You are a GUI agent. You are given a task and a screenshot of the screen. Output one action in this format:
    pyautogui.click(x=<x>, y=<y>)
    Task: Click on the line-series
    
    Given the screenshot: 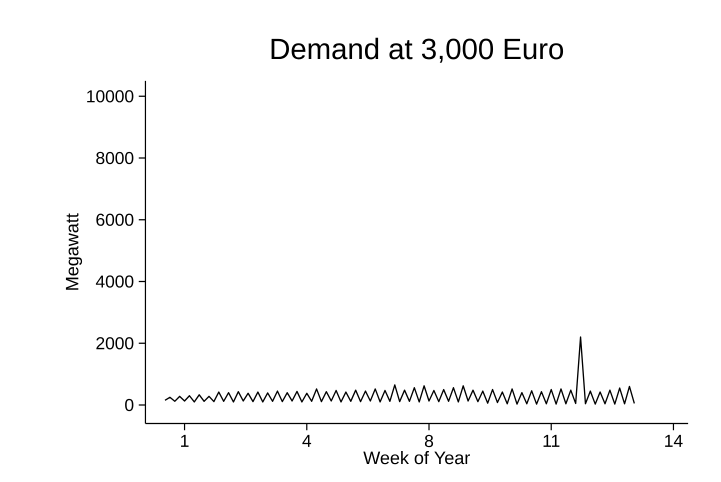 What is the action you would take?
    pyautogui.click(x=400, y=370)
    